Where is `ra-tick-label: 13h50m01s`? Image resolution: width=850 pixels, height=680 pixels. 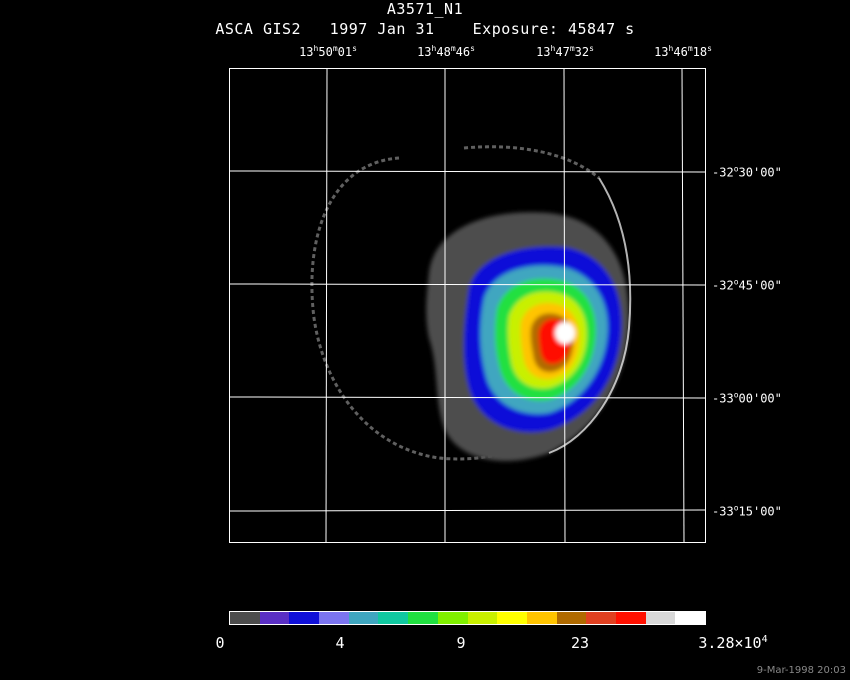 ra-tick-label: 13h50m01s is located at coordinates (328, 51).